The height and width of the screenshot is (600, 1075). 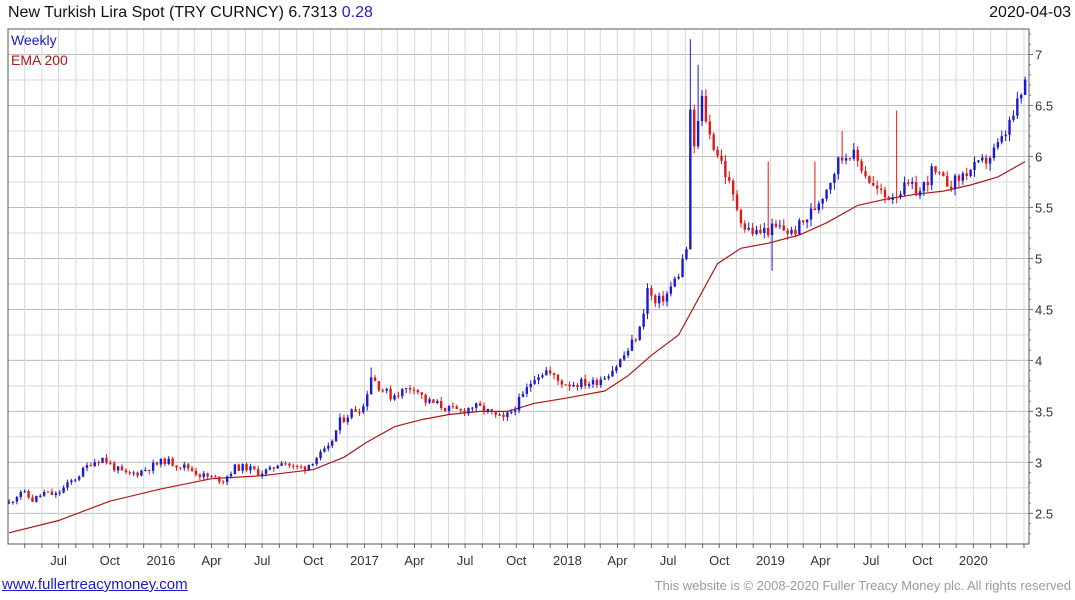 What do you see at coordinates (1038, 156) in the screenshot?
I see `y-tick-label: 6` at bounding box center [1038, 156].